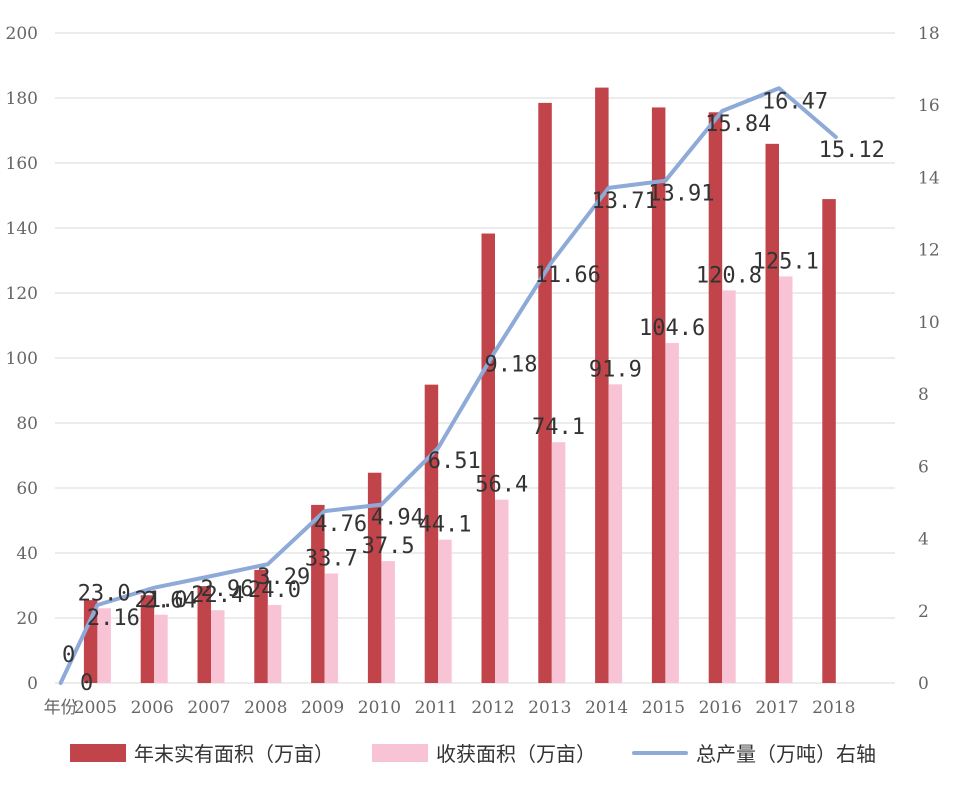  Describe the element at coordinates (568, 275) in the screenshot. I see `production-data-label: 11.66` at that location.